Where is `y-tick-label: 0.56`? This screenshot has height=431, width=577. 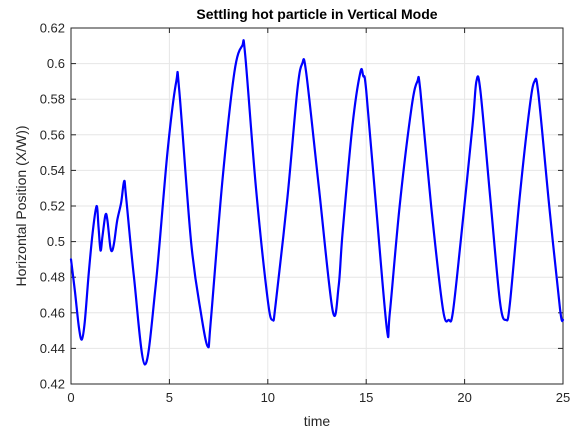 y-tick-label: 0.56 is located at coordinates (52, 134).